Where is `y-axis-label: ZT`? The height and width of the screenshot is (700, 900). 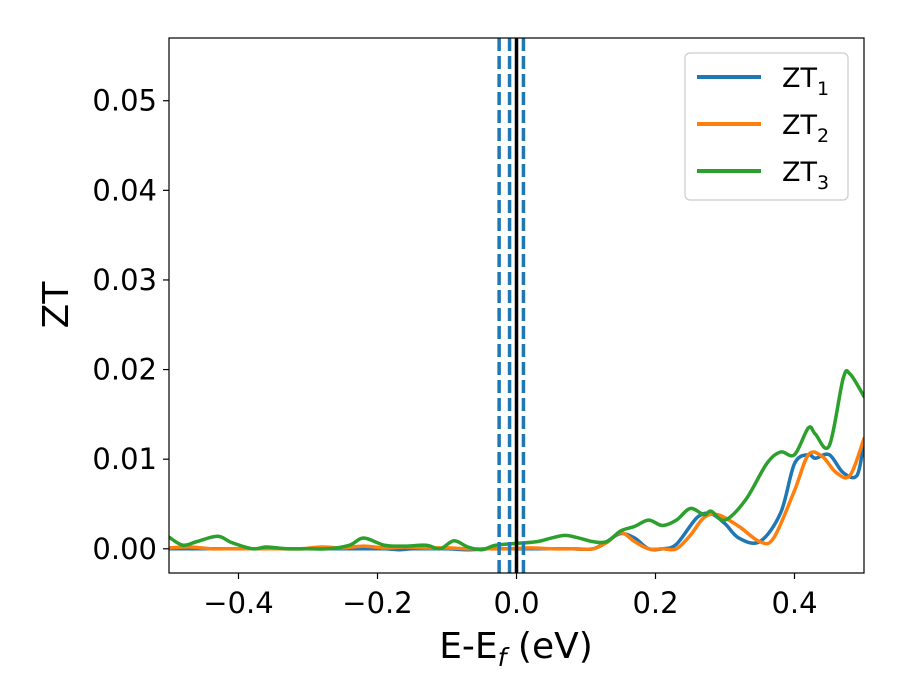
y-axis-label: ZT is located at coordinates (56, 305).